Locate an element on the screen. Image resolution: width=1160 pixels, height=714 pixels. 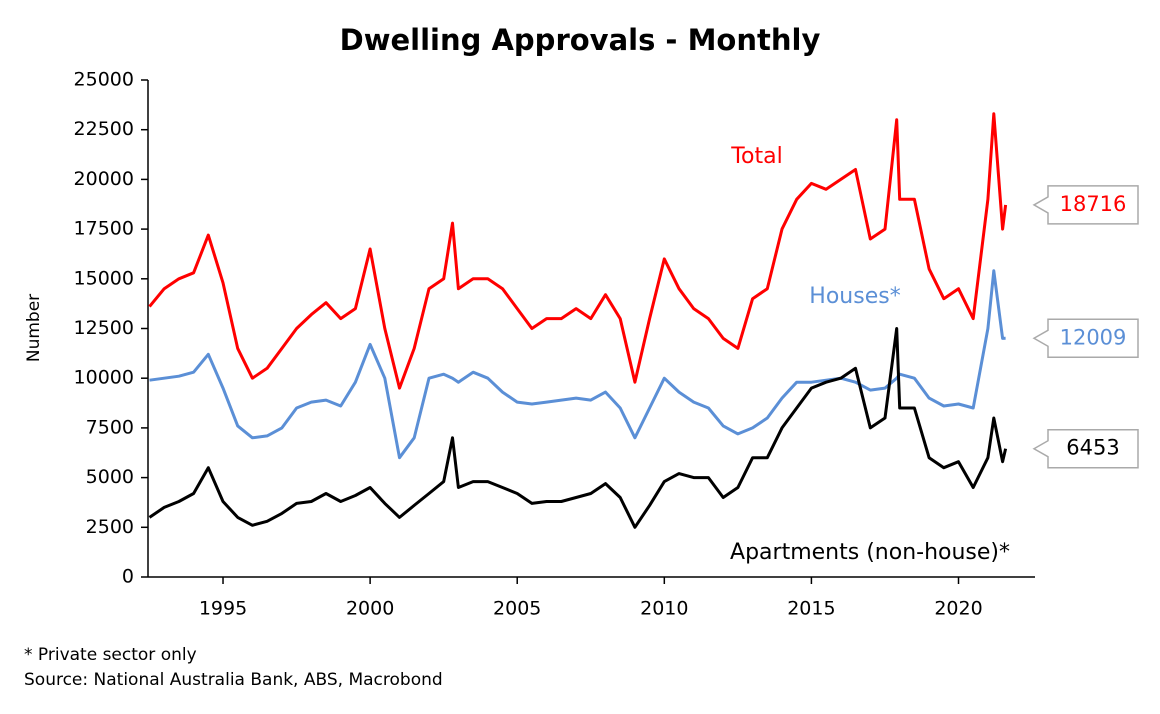
x-tick-label: 1995 is located at coordinates (223, 609).